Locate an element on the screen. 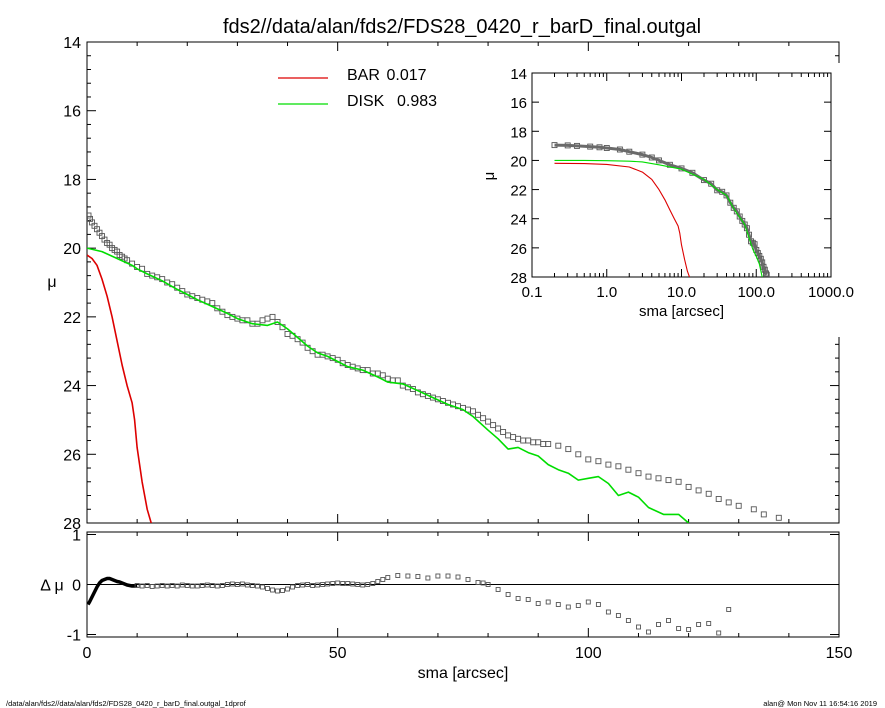 Image resolution: width=885 pixels, height=708 pixels. y-tick-label: 24 is located at coordinates (72, 387).